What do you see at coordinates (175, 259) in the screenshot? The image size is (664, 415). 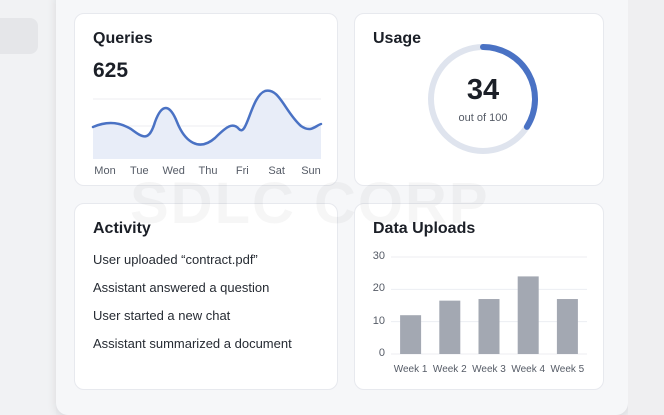 I see `activity-item: User uploaded “contract.pdf”` at bounding box center [175, 259].